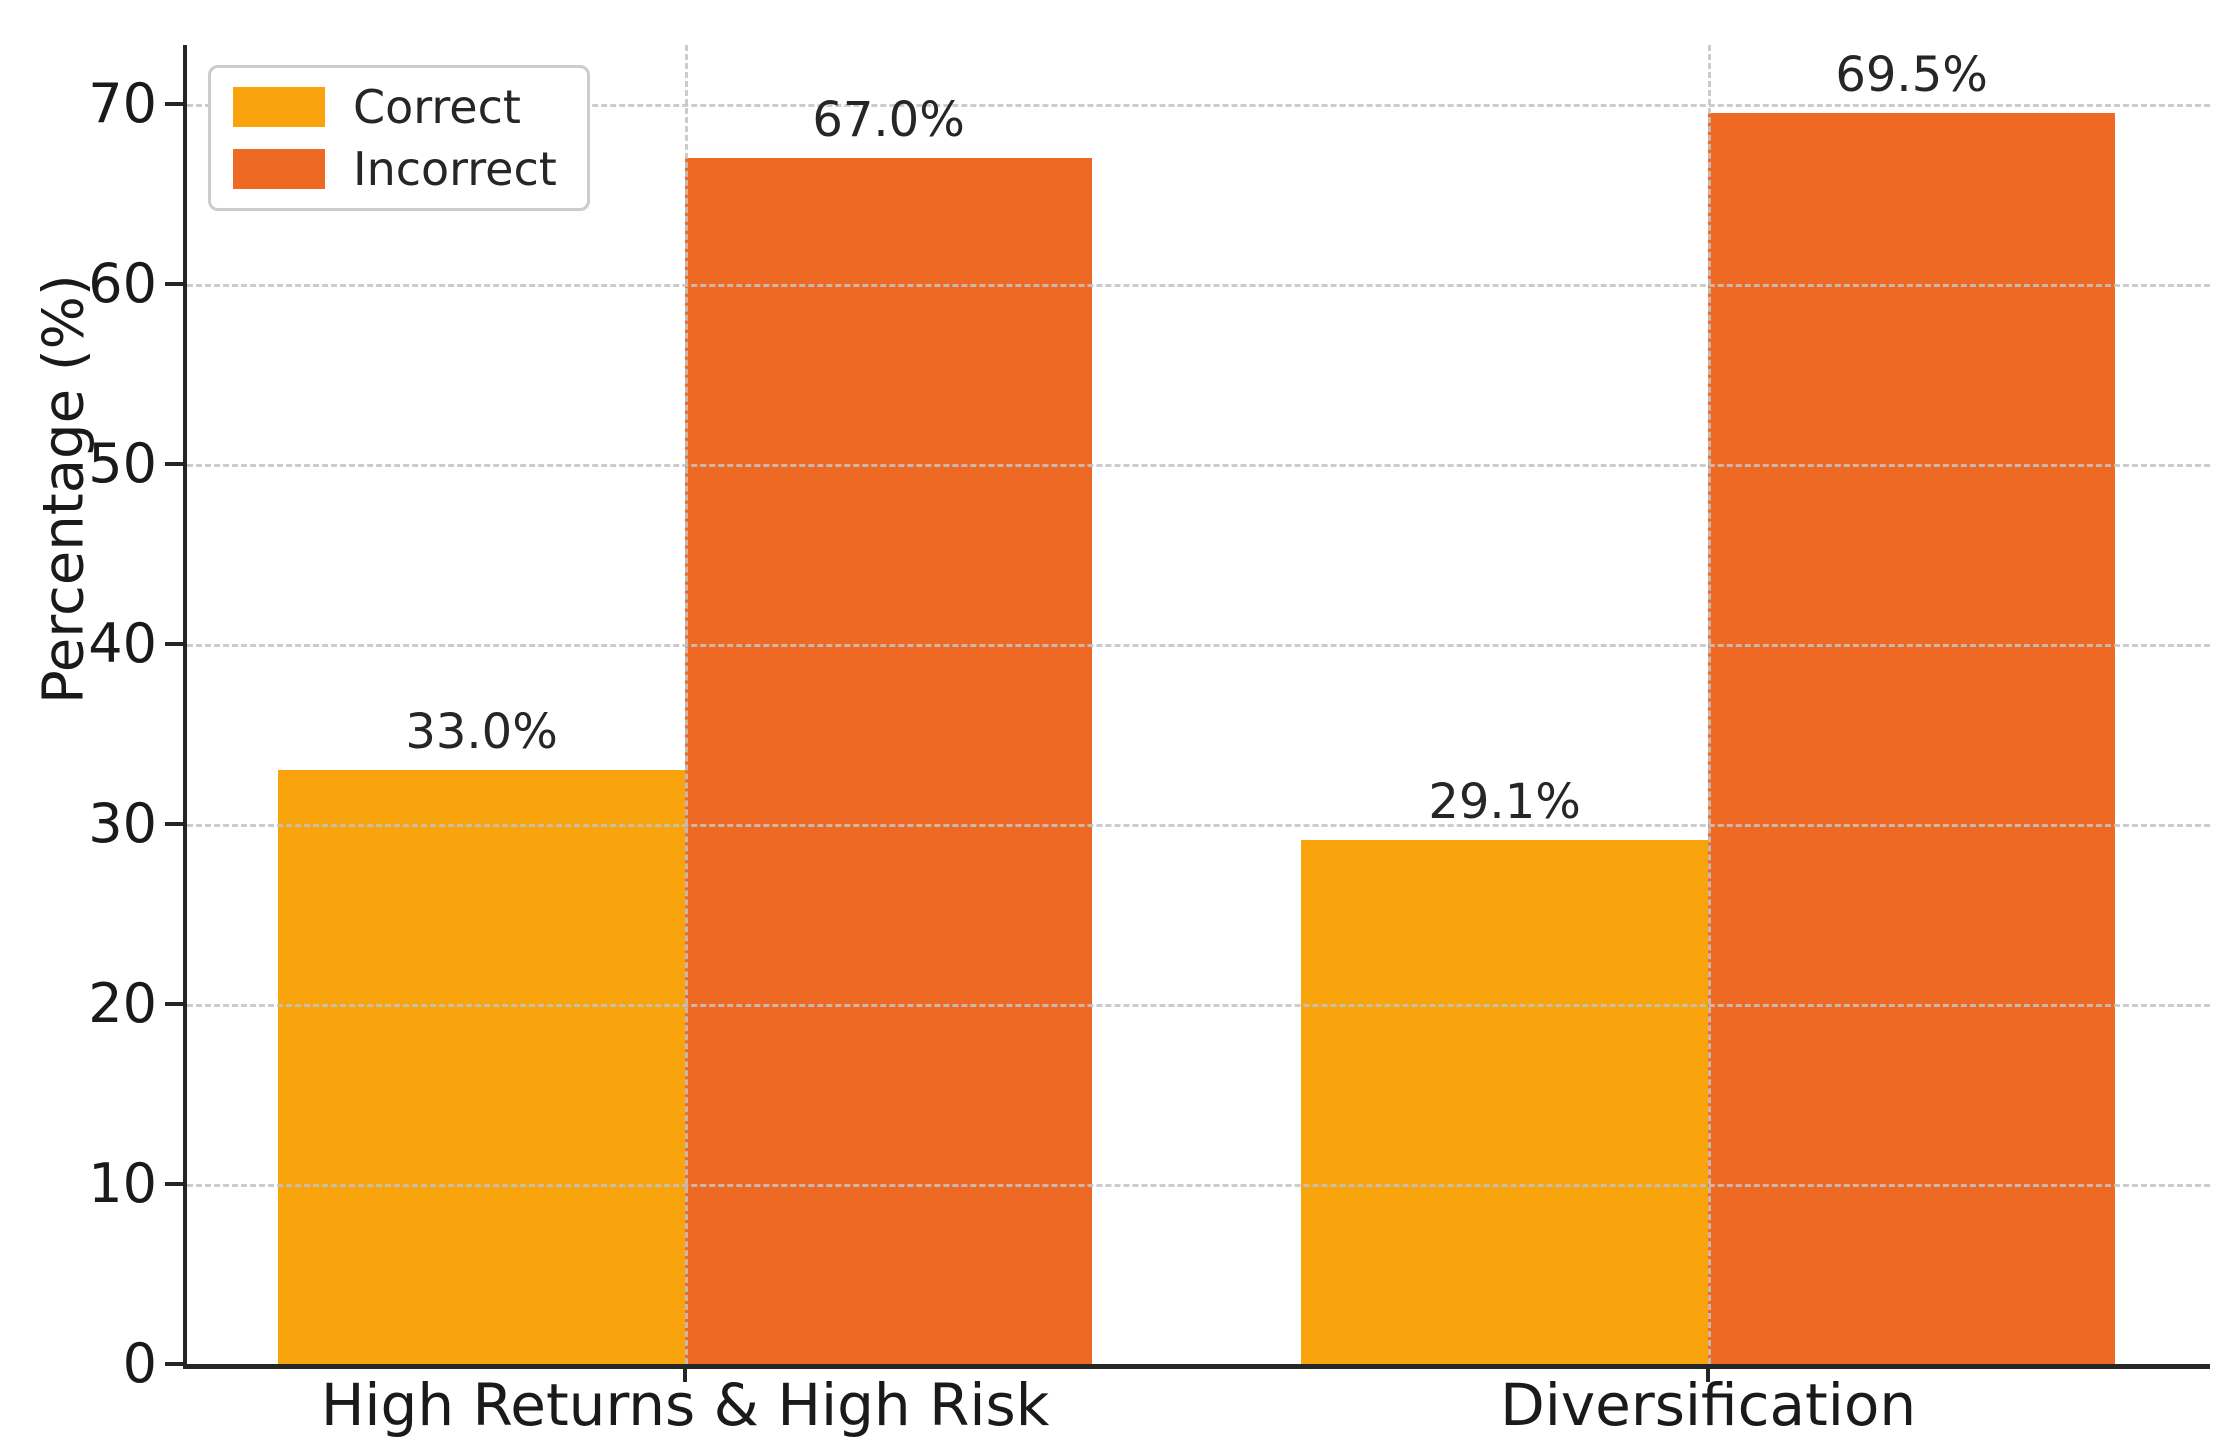 The height and width of the screenshot is (1440, 2226). I want to click on legend-label-correct: Correct, so click(437, 107).